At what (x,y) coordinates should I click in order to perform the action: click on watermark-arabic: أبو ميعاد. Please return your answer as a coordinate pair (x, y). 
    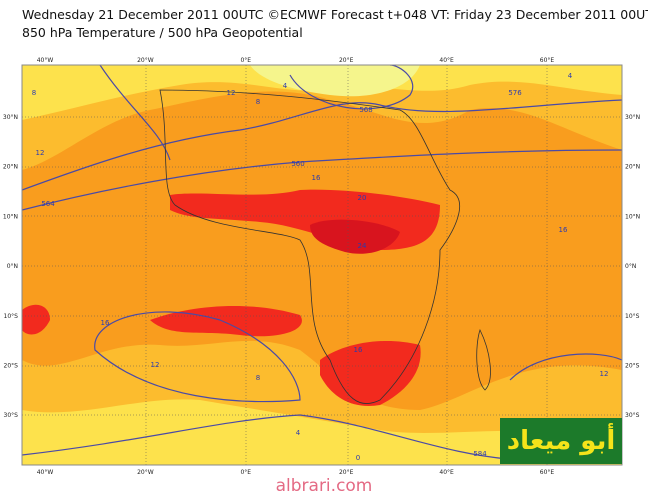
    Looking at the image, I should click on (561, 439).